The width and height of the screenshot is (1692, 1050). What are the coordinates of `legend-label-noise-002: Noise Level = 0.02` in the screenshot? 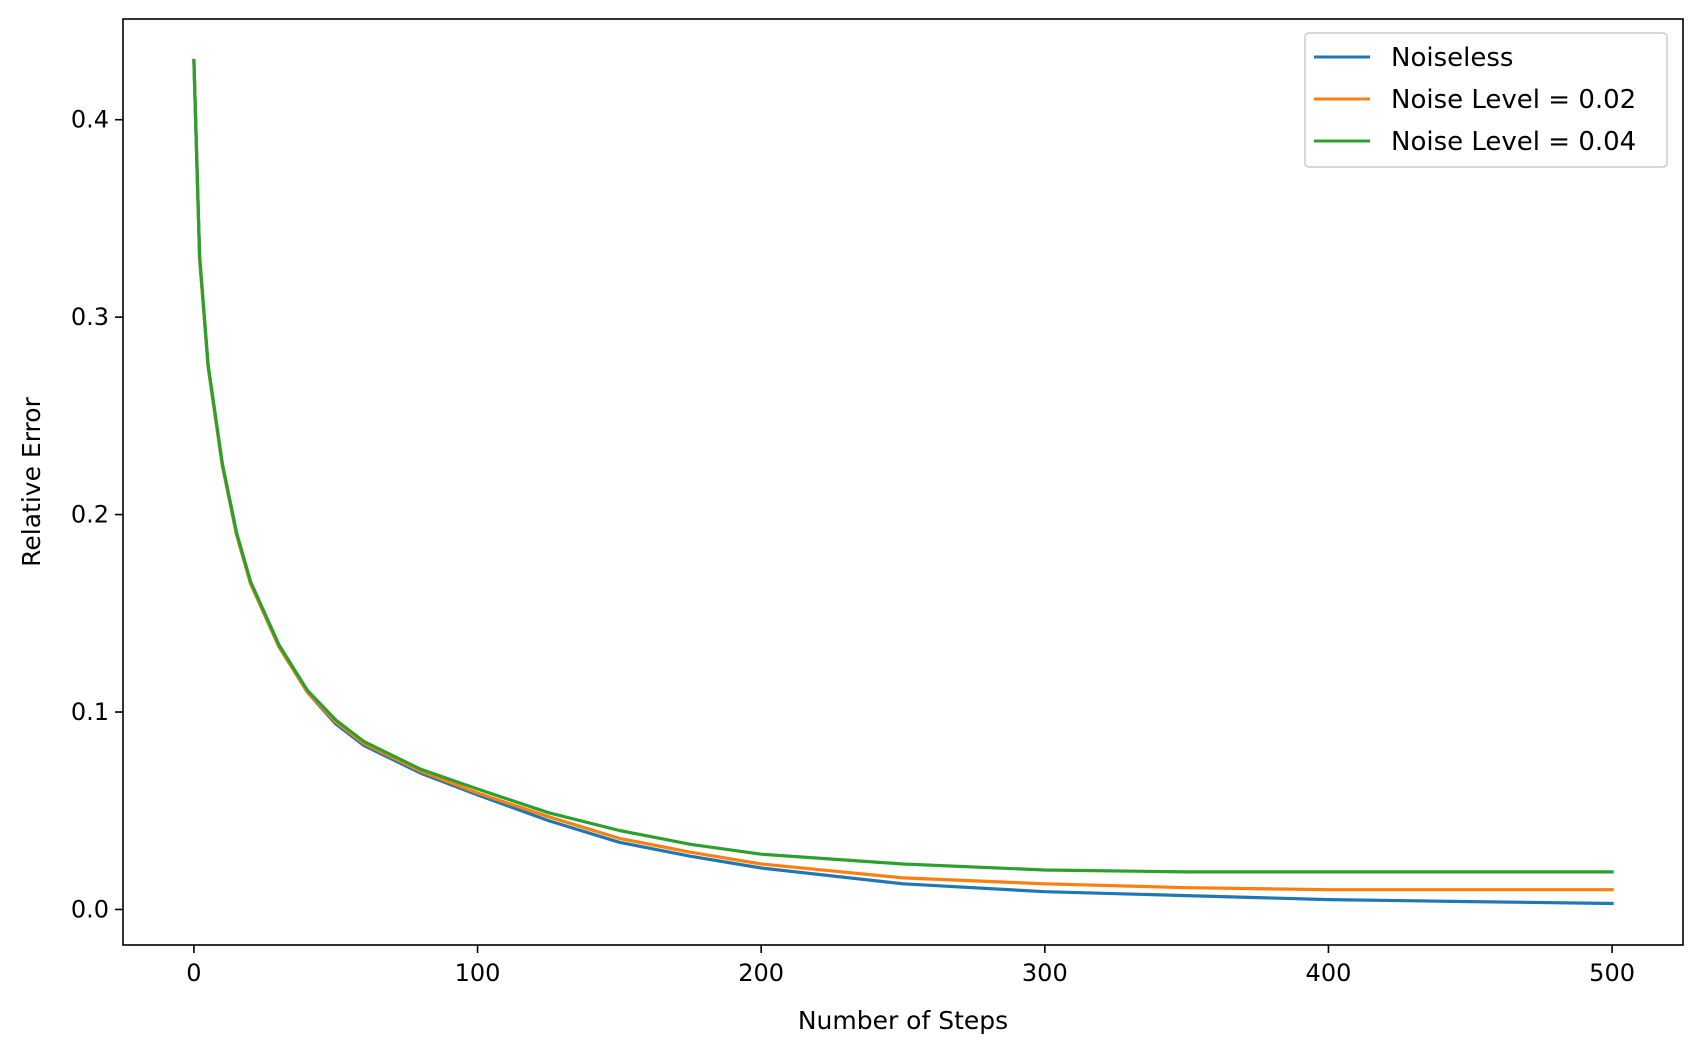 It's located at (1513, 100).